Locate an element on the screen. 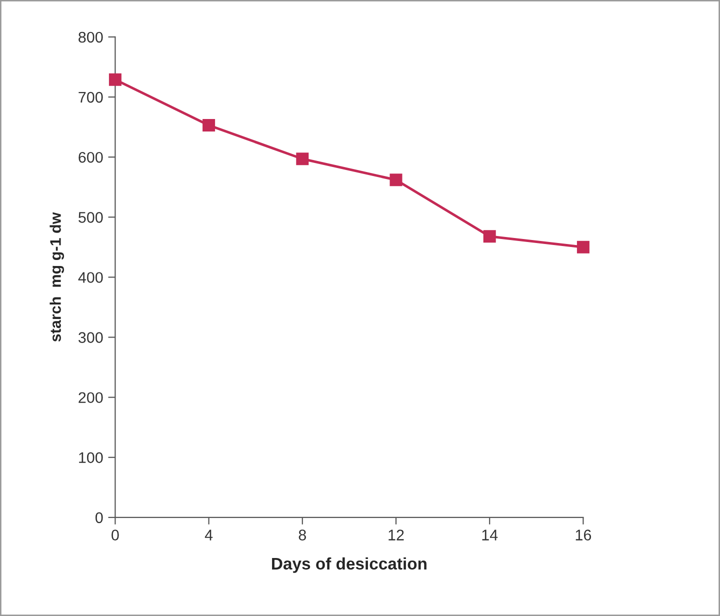  x-tick-label: 8 is located at coordinates (302, 535).